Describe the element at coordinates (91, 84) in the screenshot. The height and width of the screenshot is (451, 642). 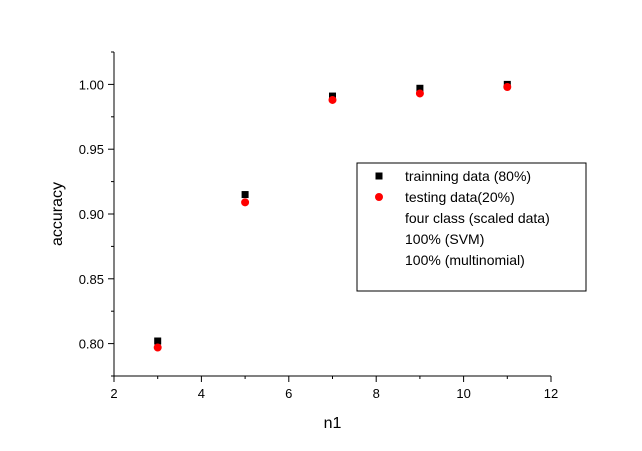
I see `y-tick-label: 1.00` at that location.